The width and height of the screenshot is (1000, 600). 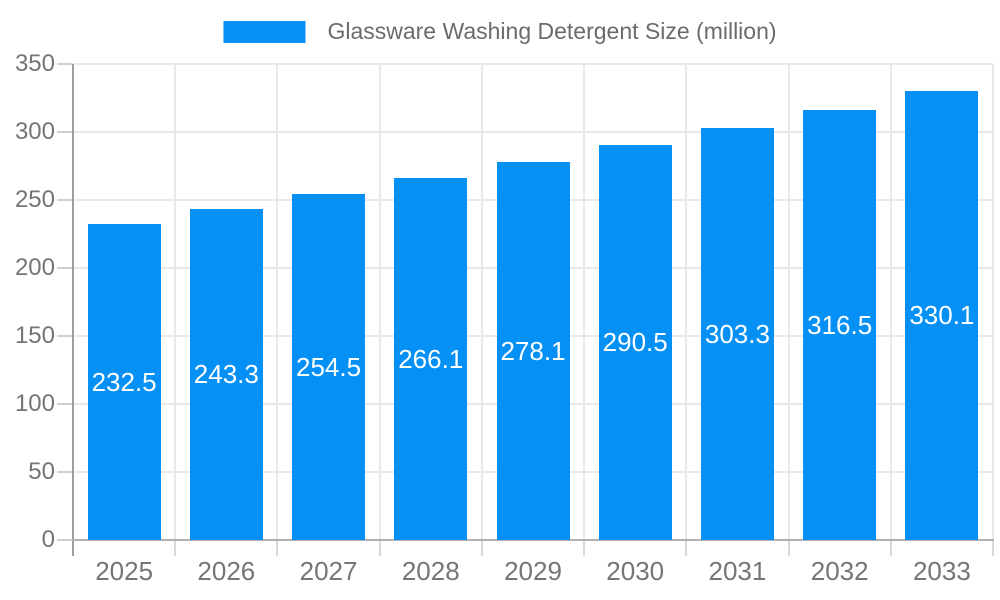 I want to click on bar-value-label: 278.1, so click(x=533, y=350).